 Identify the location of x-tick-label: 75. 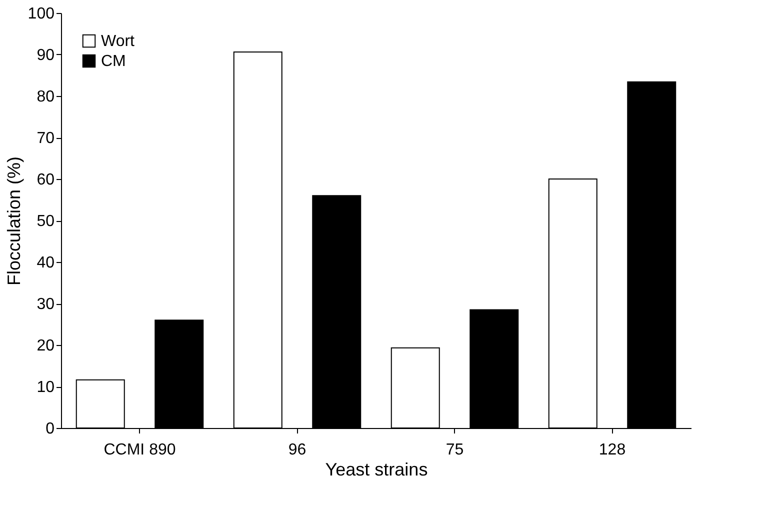
(455, 450).